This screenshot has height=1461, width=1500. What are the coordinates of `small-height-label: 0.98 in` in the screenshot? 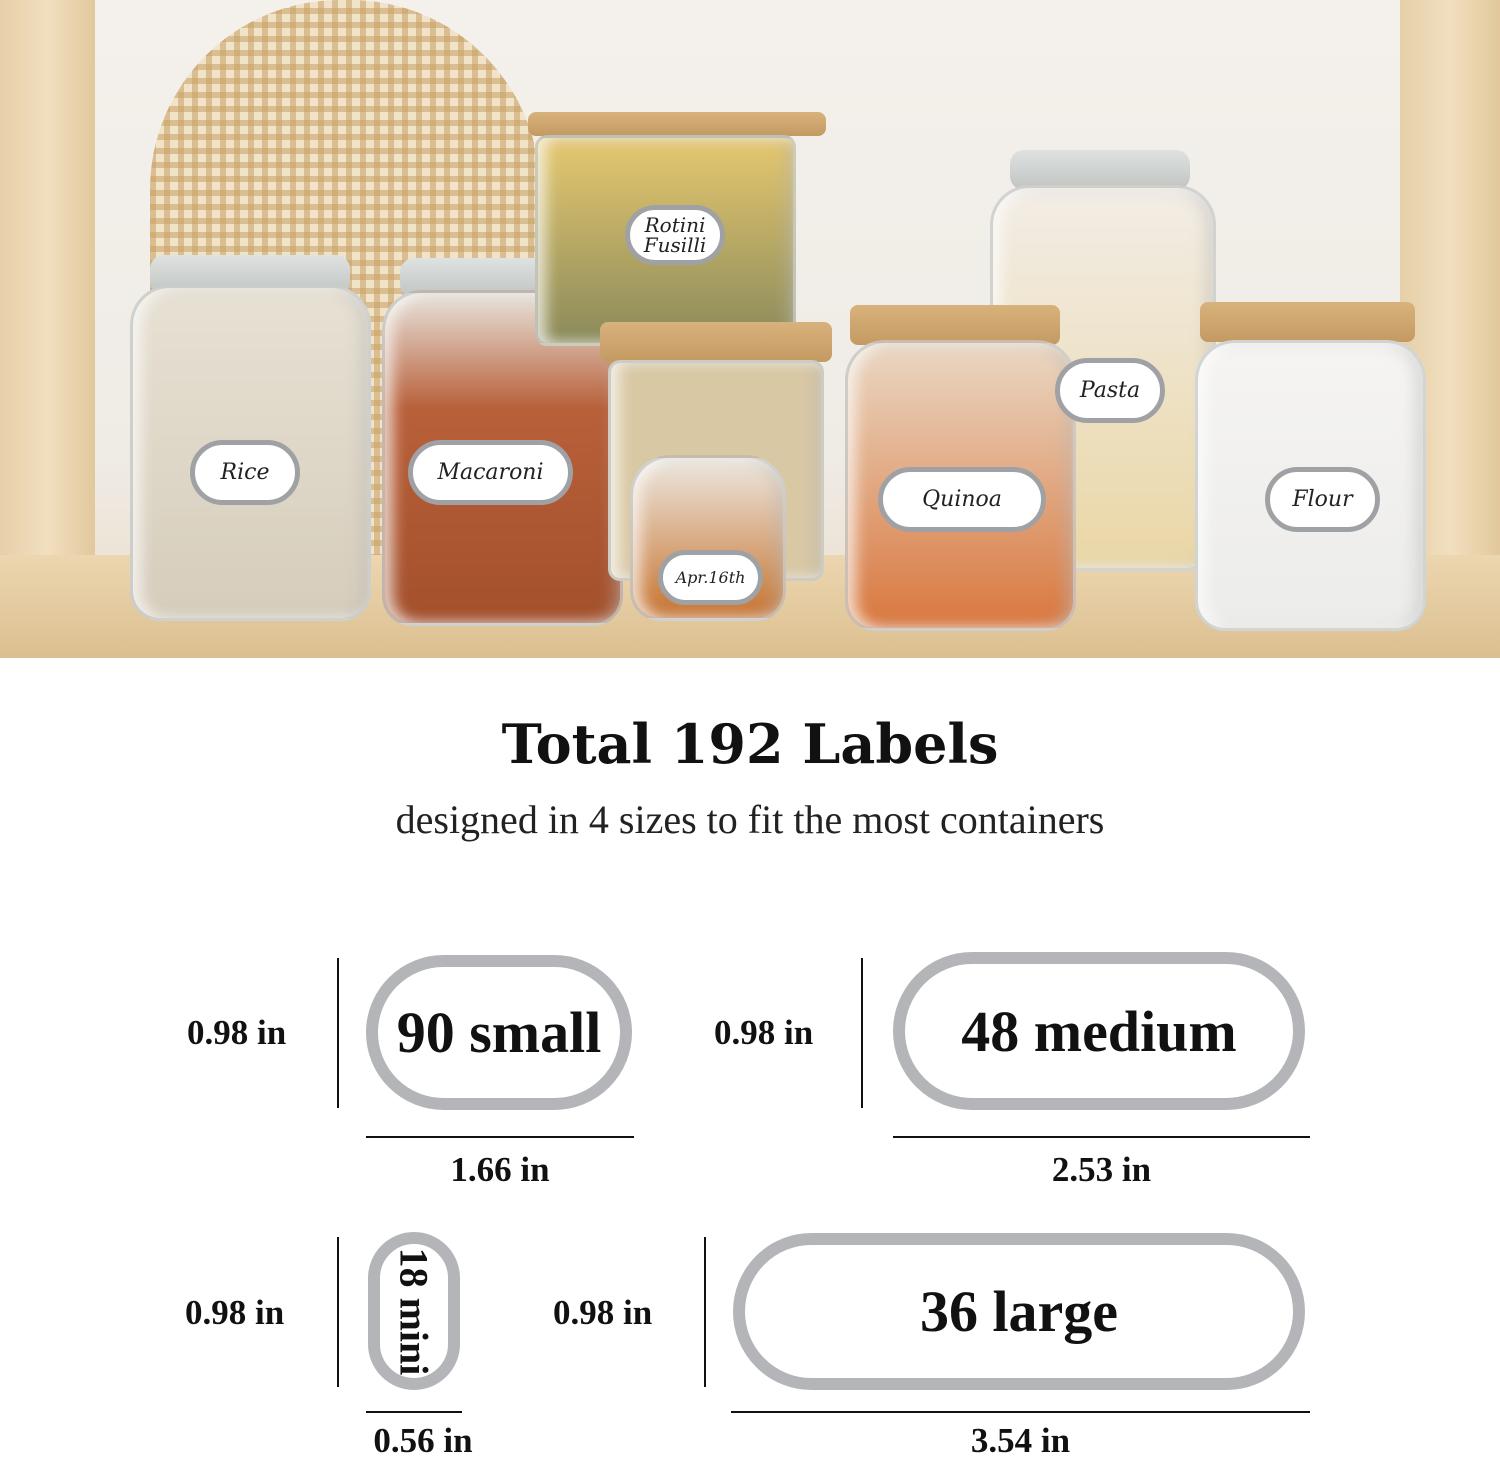 It's located at (237, 1032).